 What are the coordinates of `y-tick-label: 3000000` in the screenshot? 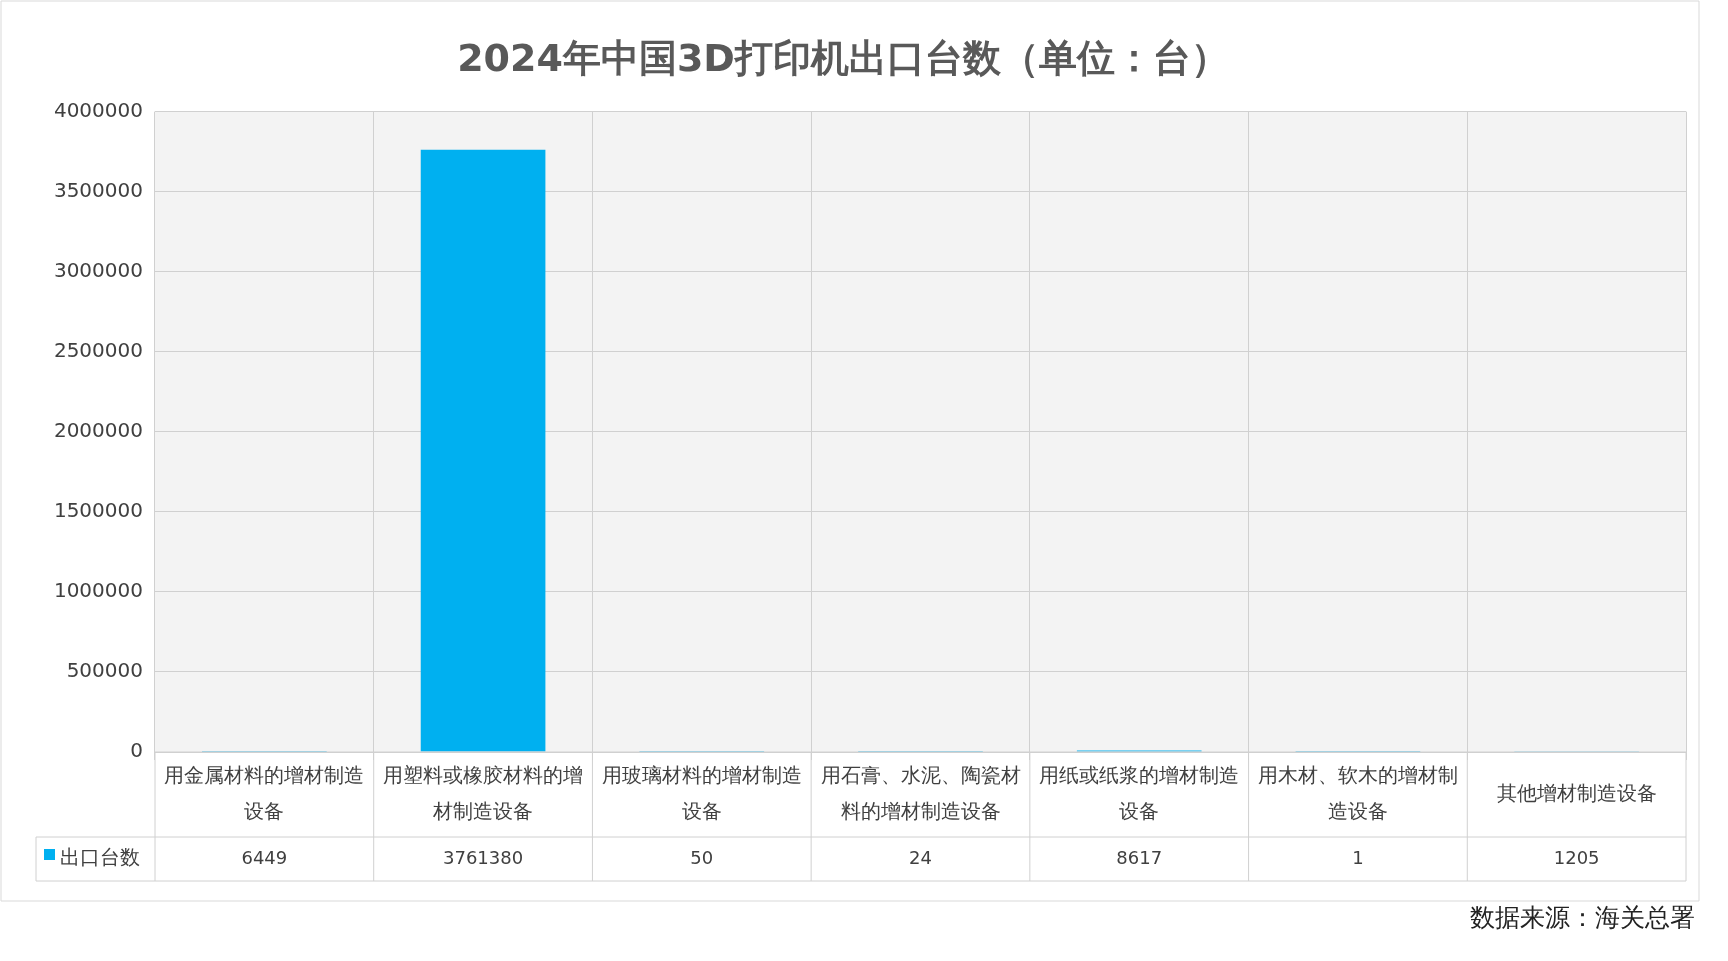 It's located at (98, 269).